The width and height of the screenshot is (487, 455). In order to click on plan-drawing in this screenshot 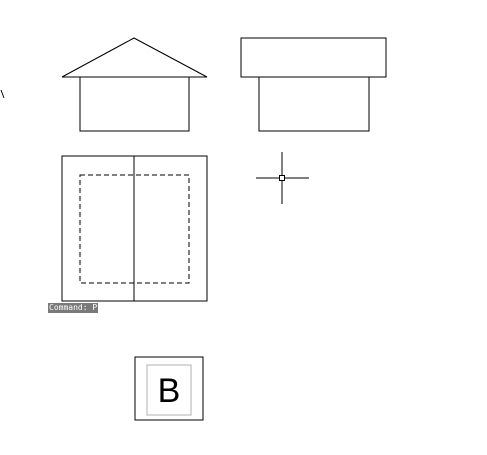, I will do `click(134, 228)`.